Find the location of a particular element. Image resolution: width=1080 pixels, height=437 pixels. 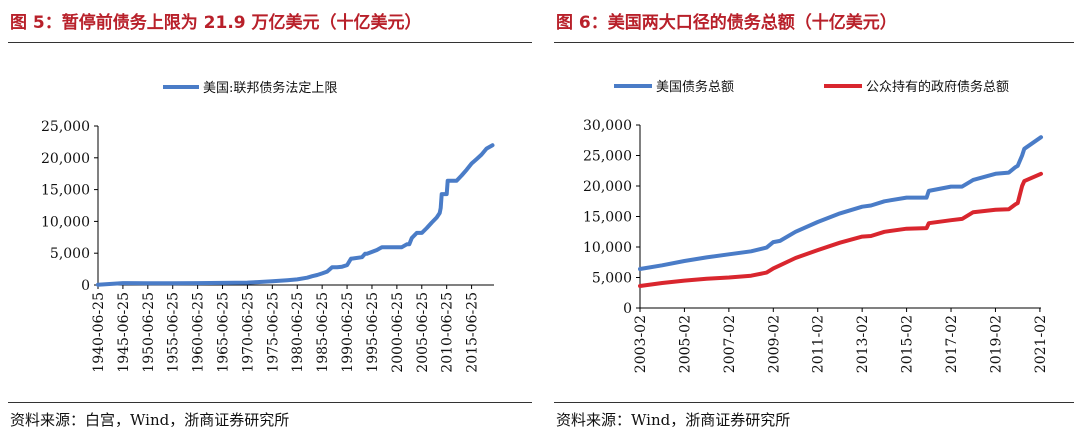

figure-5-title: 图 5：暂停前债务上限为 21.9 万亿美元（十亿美元） is located at coordinates (216, 23).